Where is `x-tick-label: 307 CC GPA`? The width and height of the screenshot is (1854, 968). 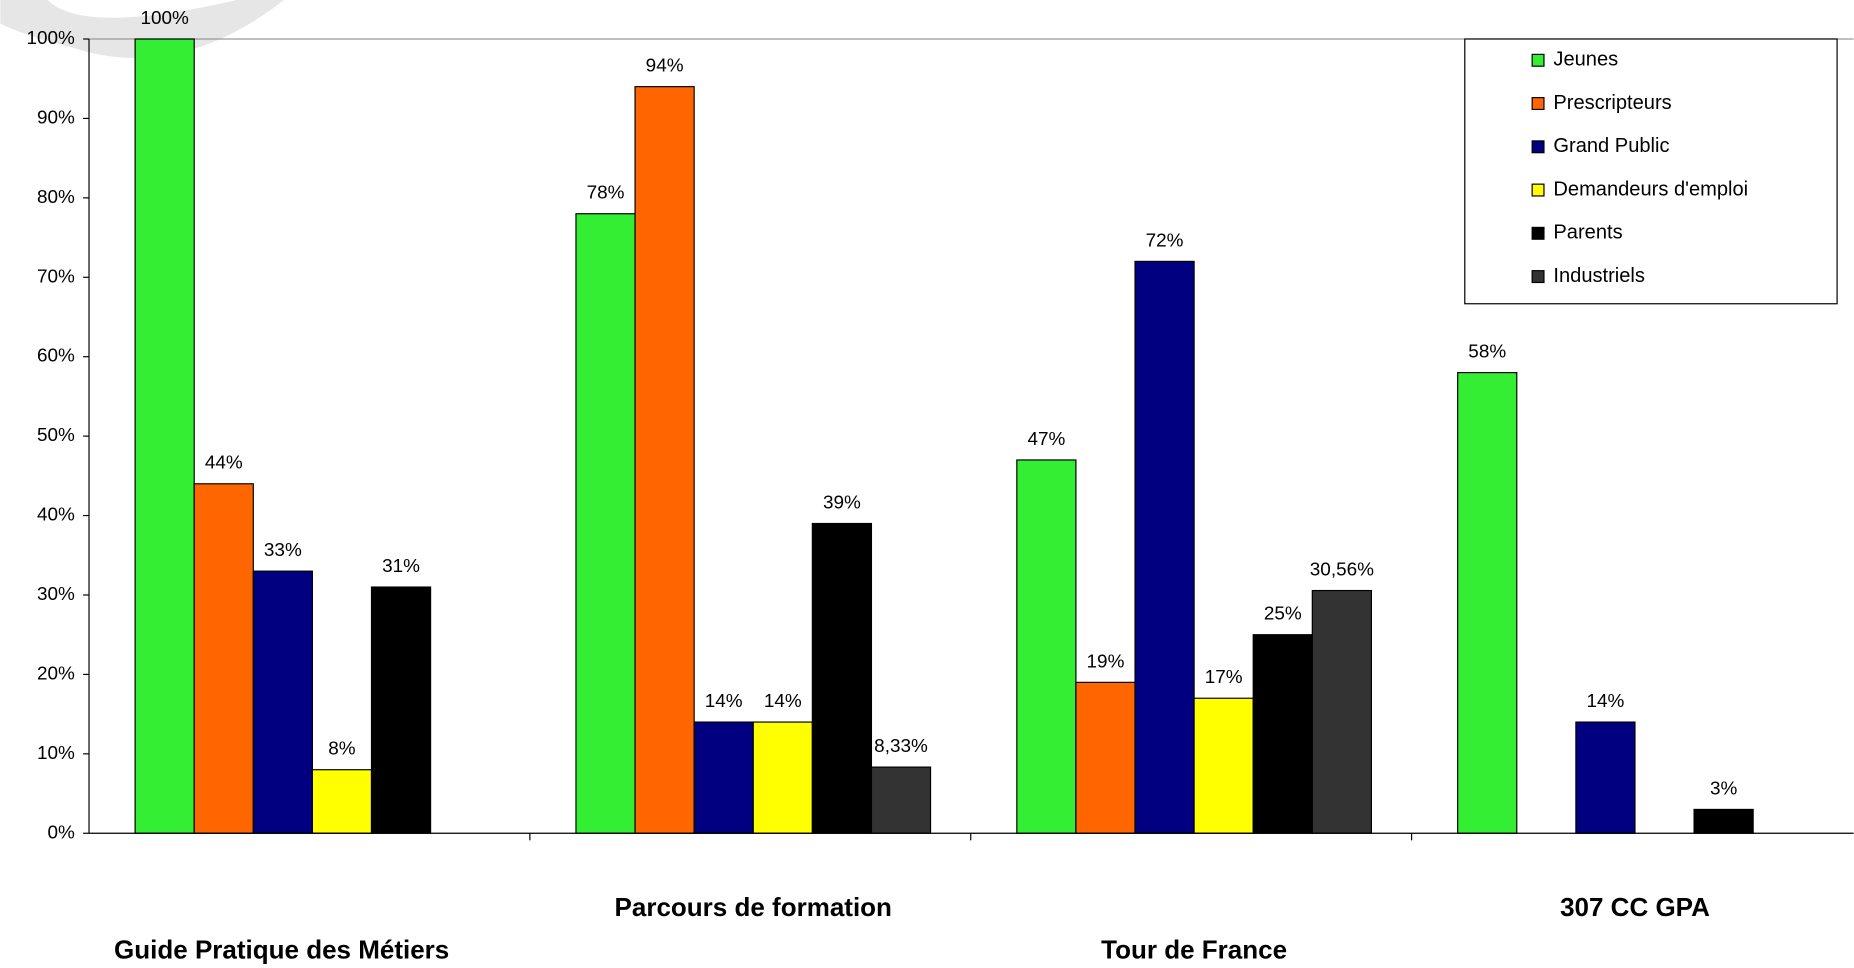
x-tick-label: 307 CC GPA is located at coordinates (1635, 907).